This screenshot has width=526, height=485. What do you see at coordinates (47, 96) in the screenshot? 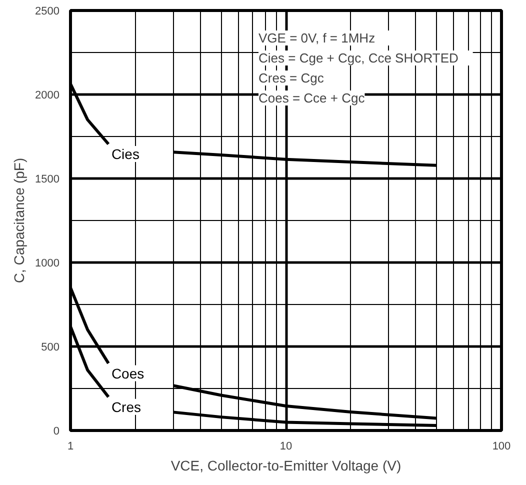
I see `y-tick-label: 2000` at bounding box center [47, 96].